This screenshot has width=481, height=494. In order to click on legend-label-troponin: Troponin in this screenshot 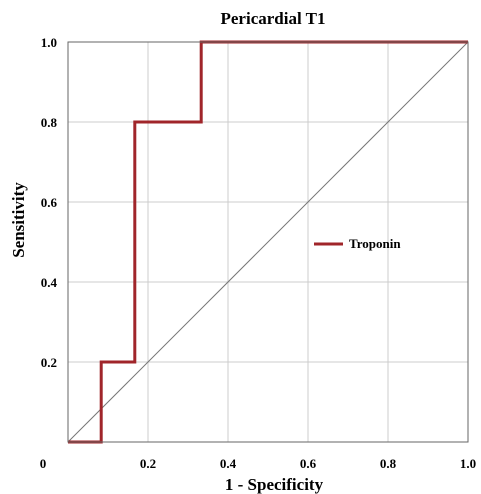, I will do `click(375, 243)`.